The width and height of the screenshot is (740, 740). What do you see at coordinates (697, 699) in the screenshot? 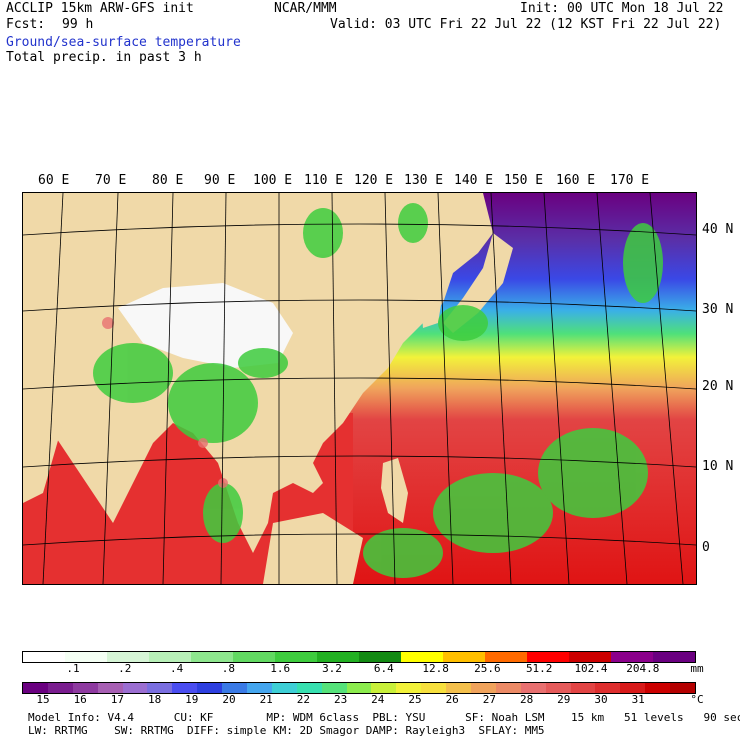
I see `temperature-unit: °C` at bounding box center [697, 699].